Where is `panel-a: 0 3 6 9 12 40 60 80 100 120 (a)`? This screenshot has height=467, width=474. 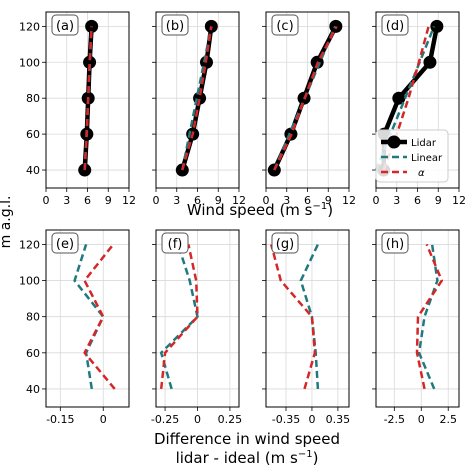
panel-a: 0 3 6 9 12 40 60 80 100 120 (a) is located at coordinates (77, 109).